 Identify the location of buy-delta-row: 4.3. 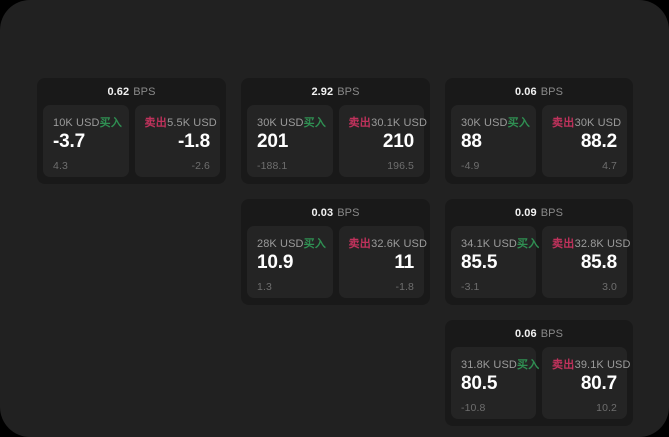
(86, 164).